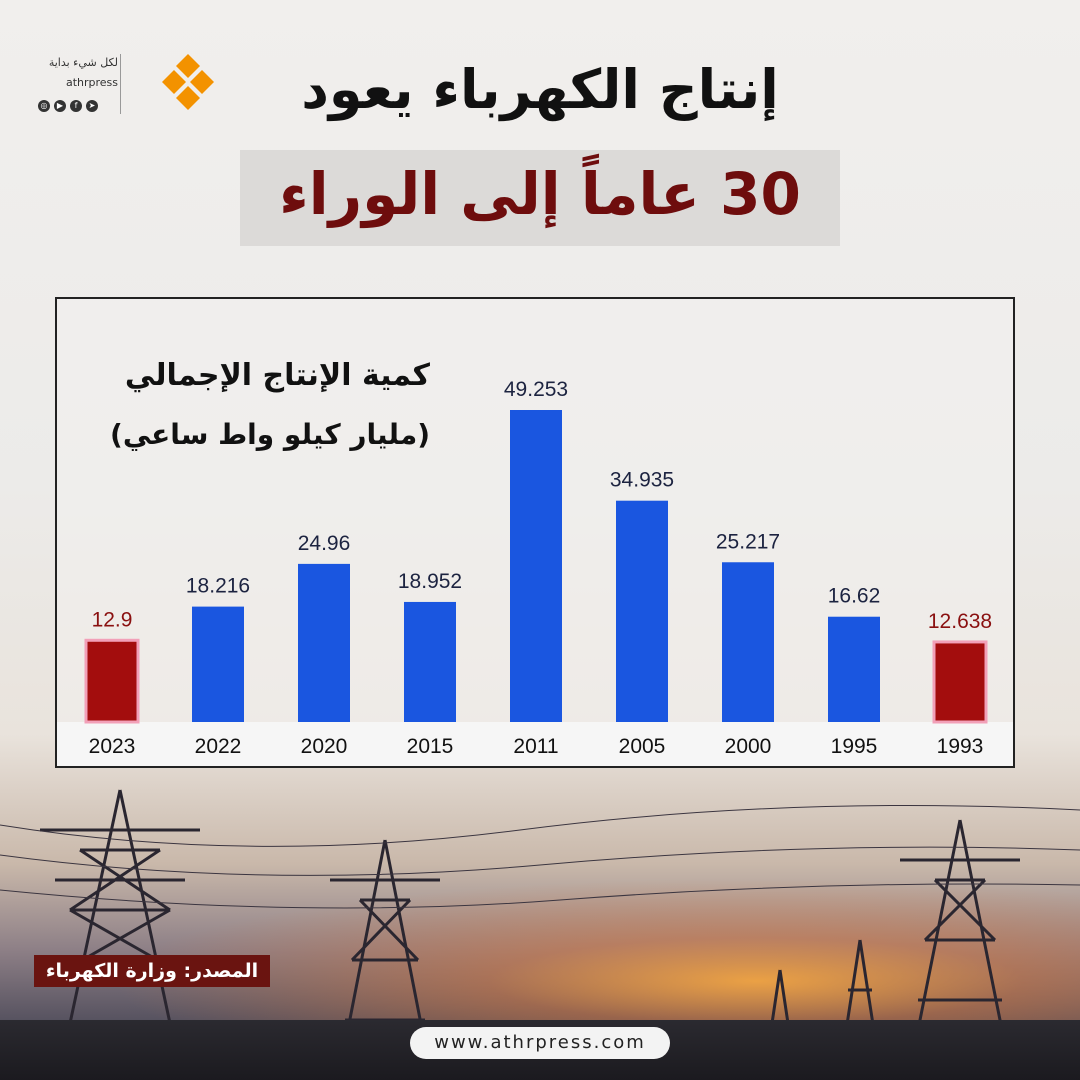 This screenshot has height=1080, width=1080. What do you see at coordinates (218, 586) in the screenshot?
I see `value-label-2022: 18.216` at bounding box center [218, 586].